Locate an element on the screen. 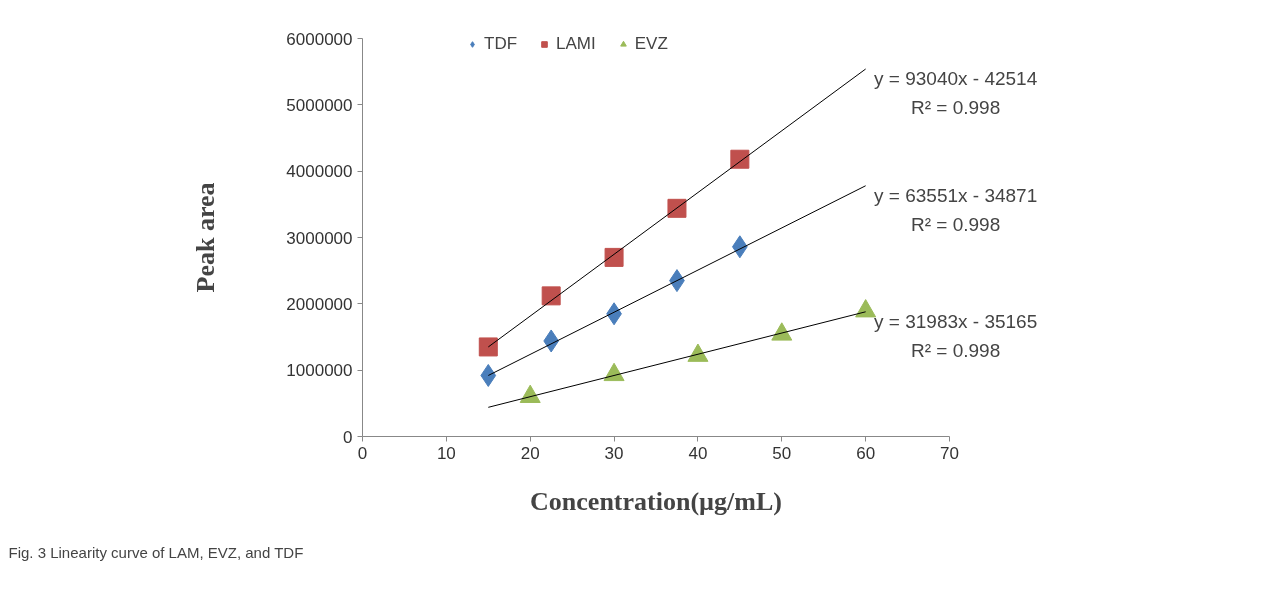 The image size is (1282, 599). y-tick-label: 0 is located at coordinates (348, 437).